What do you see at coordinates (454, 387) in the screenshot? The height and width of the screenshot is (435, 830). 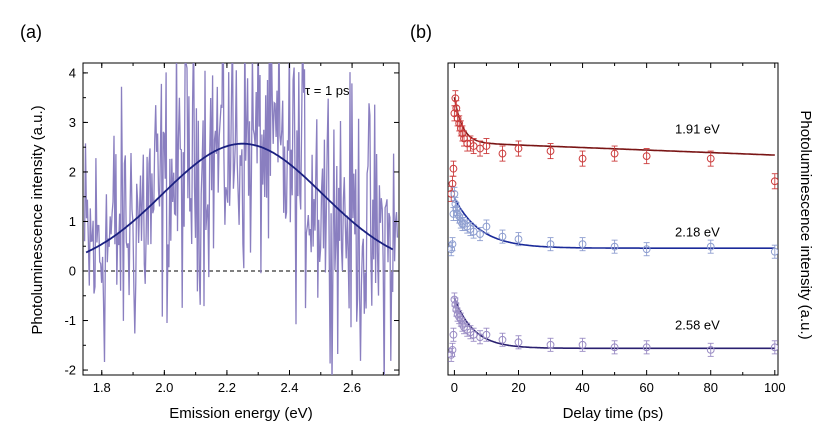 I see `x-tick-label: 0` at bounding box center [454, 387].